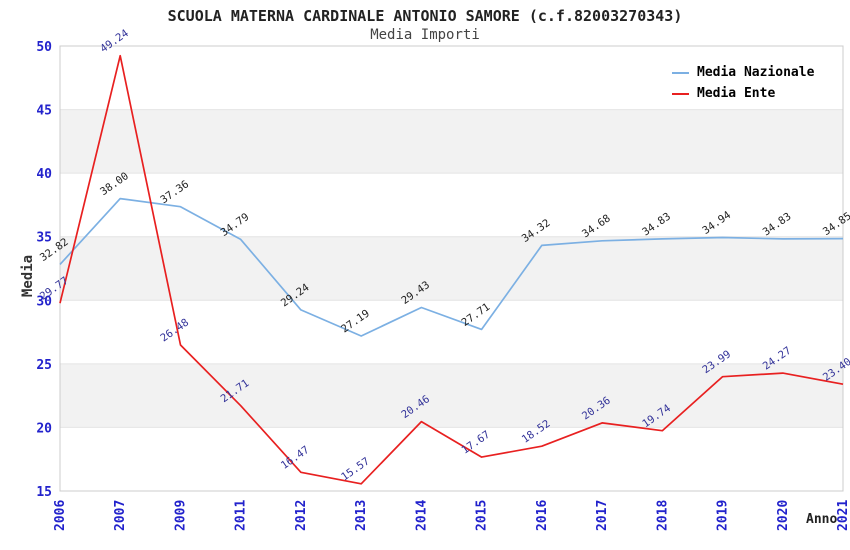 The height and width of the screenshot is (550, 850). What do you see at coordinates (44, 174) in the screenshot?
I see `y-tick-label: 40` at bounding box center [44, 174].